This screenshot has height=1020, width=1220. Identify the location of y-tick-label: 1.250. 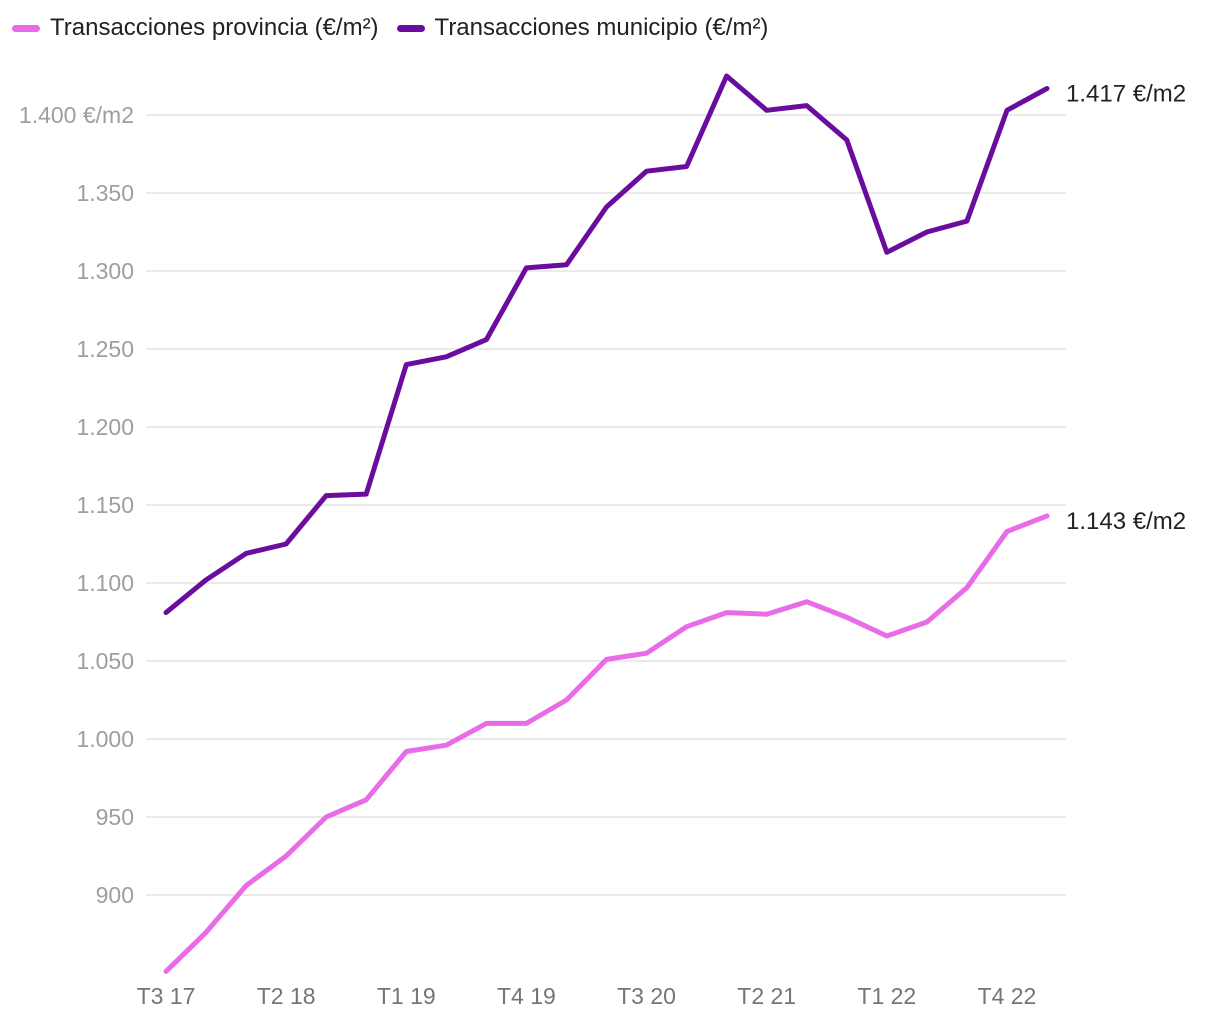
(105, 349).